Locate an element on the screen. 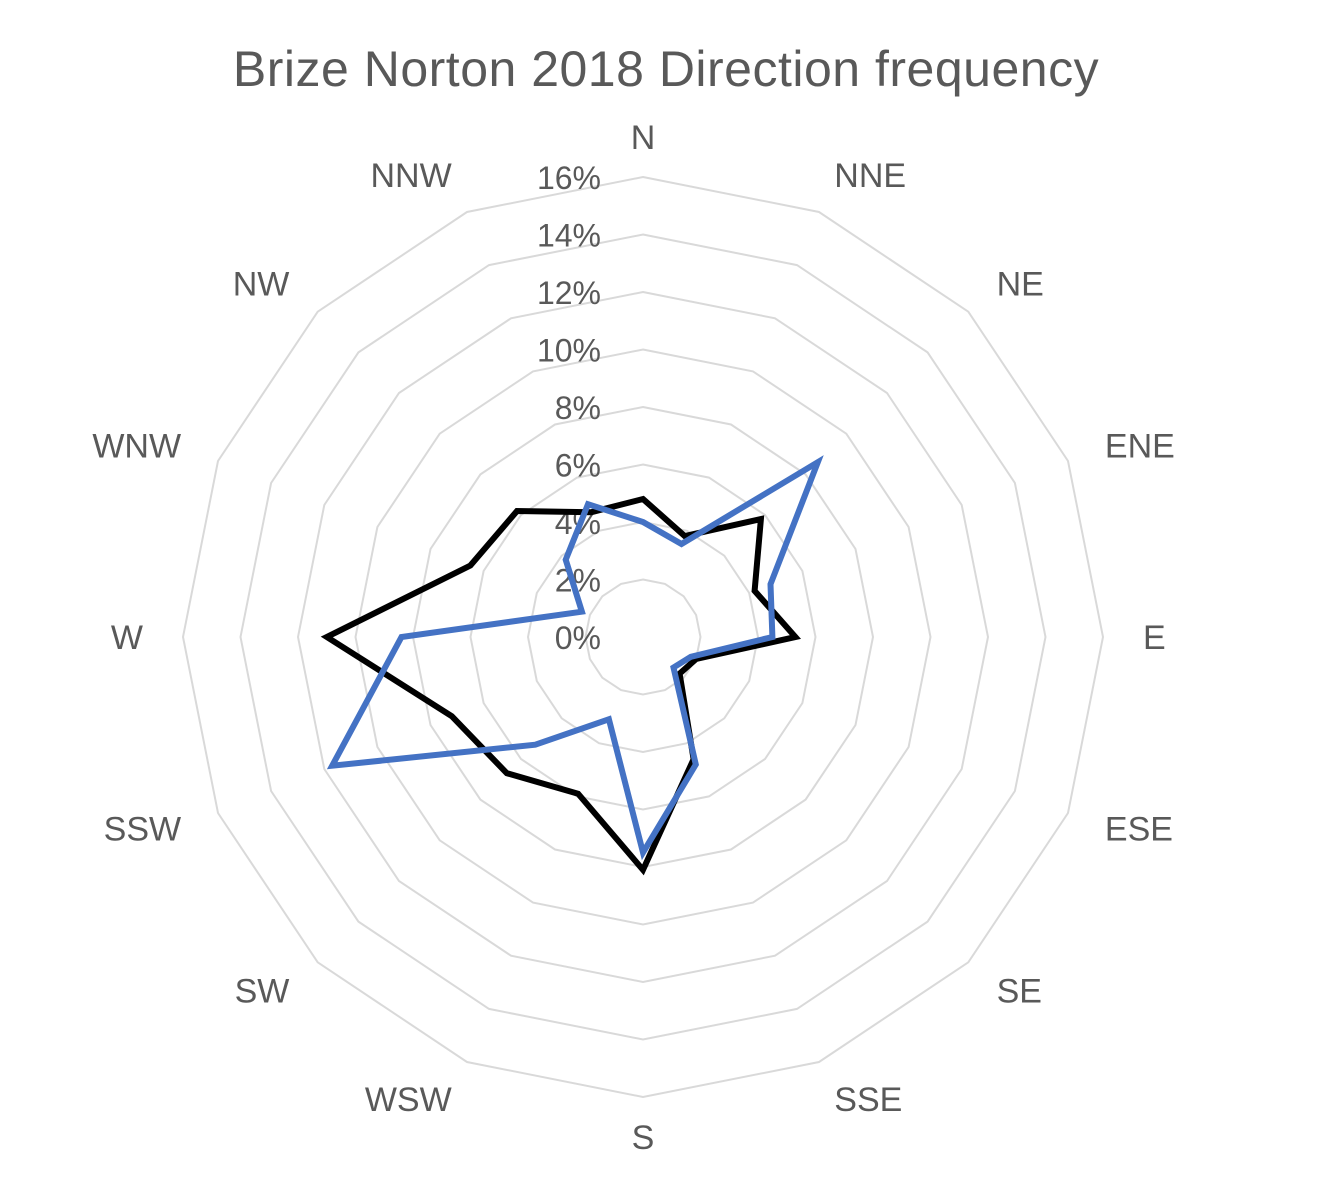 The image size is (1332, 1187). chart-title: Brize Norton 2018 Direction frequency is located at coordinates (666, 69).